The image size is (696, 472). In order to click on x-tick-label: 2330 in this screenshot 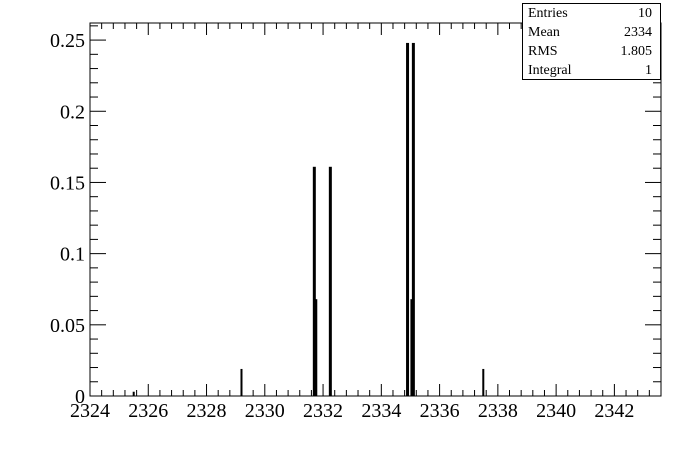, I will do `click(265, 411)`.